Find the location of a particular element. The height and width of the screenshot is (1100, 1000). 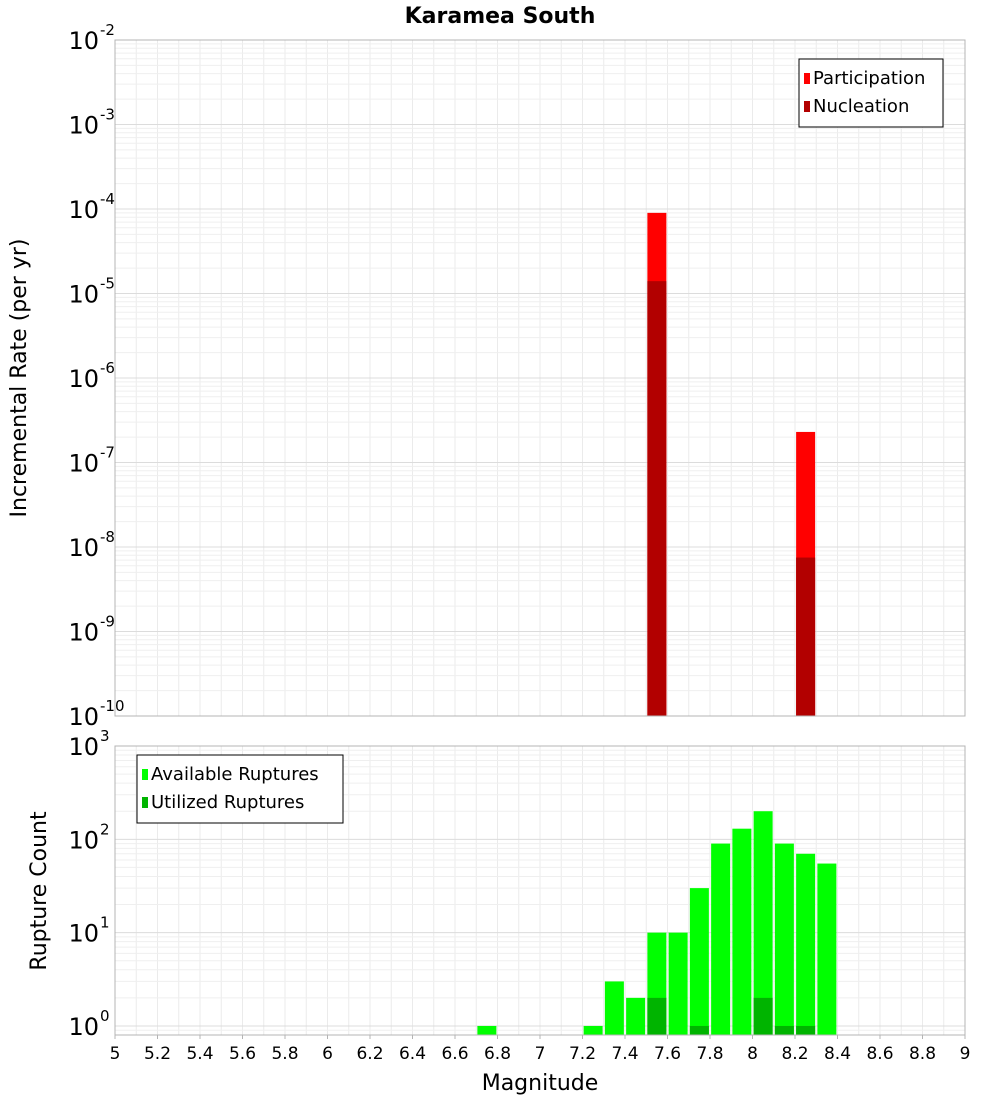

legend-label: Nucleation is located at coordinates (861, 106).